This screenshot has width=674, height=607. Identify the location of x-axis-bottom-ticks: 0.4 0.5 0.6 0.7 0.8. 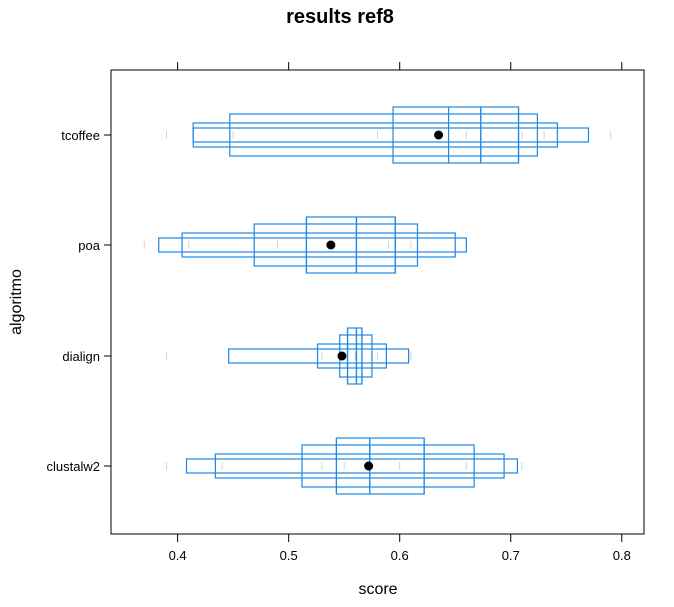
(400, 548).